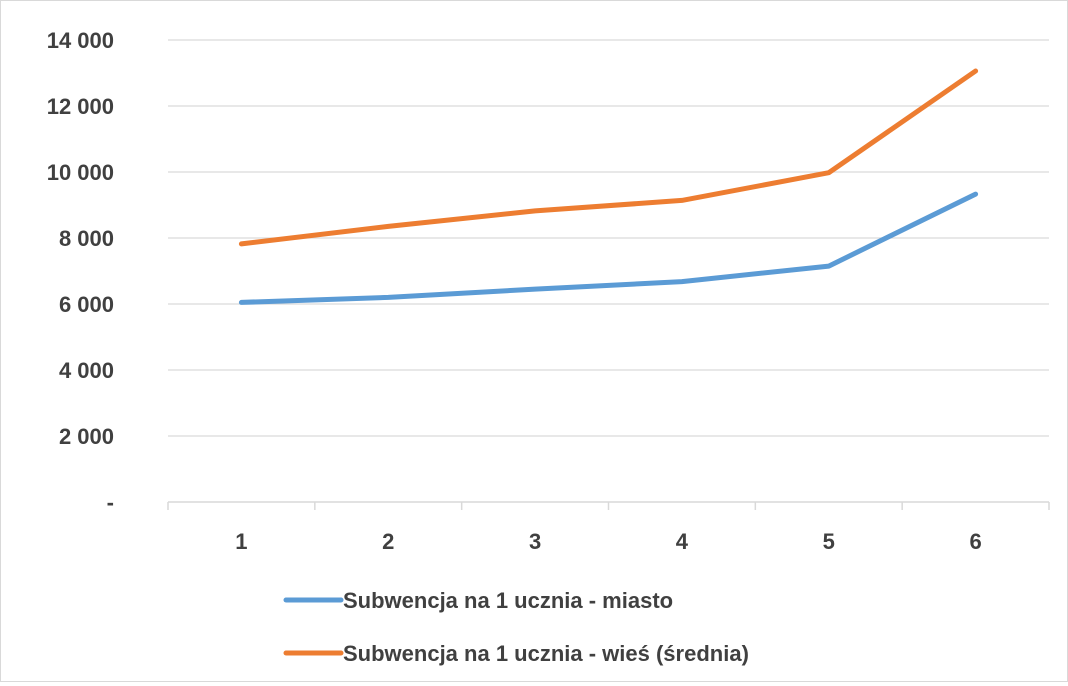 This screenshot has height=686, width=1068. I want to click on legend-label: Subwencja na 1 ucznia - wieś (średnia), so click(546, 653).